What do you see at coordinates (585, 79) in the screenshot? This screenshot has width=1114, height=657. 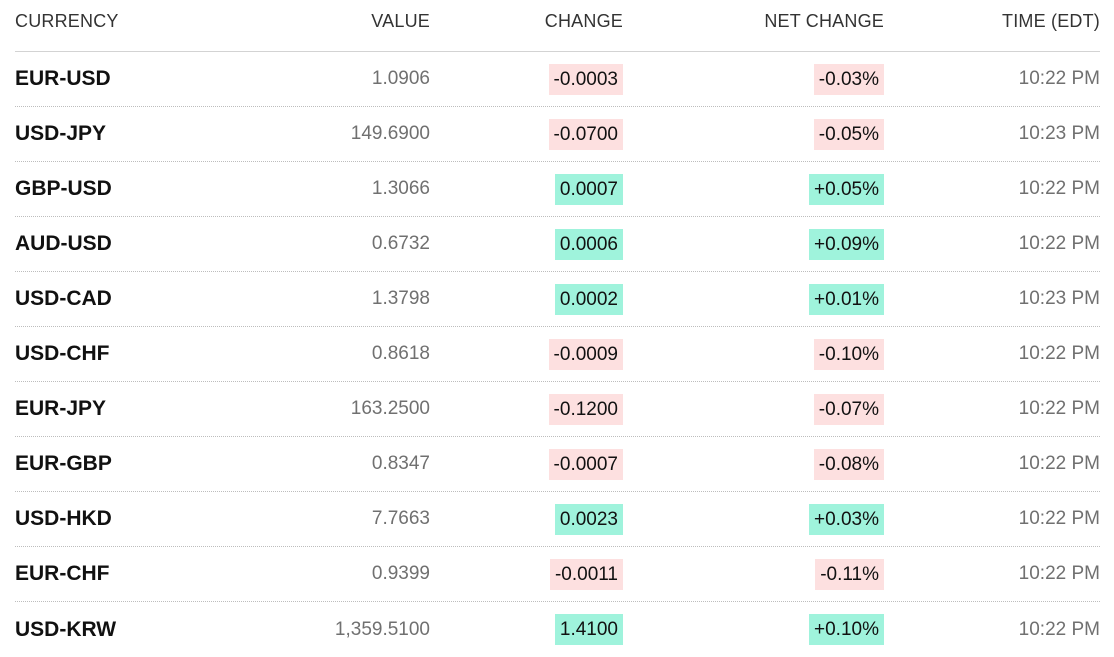 I see `change-value: -0.0003` at bounding box center [585, 79].